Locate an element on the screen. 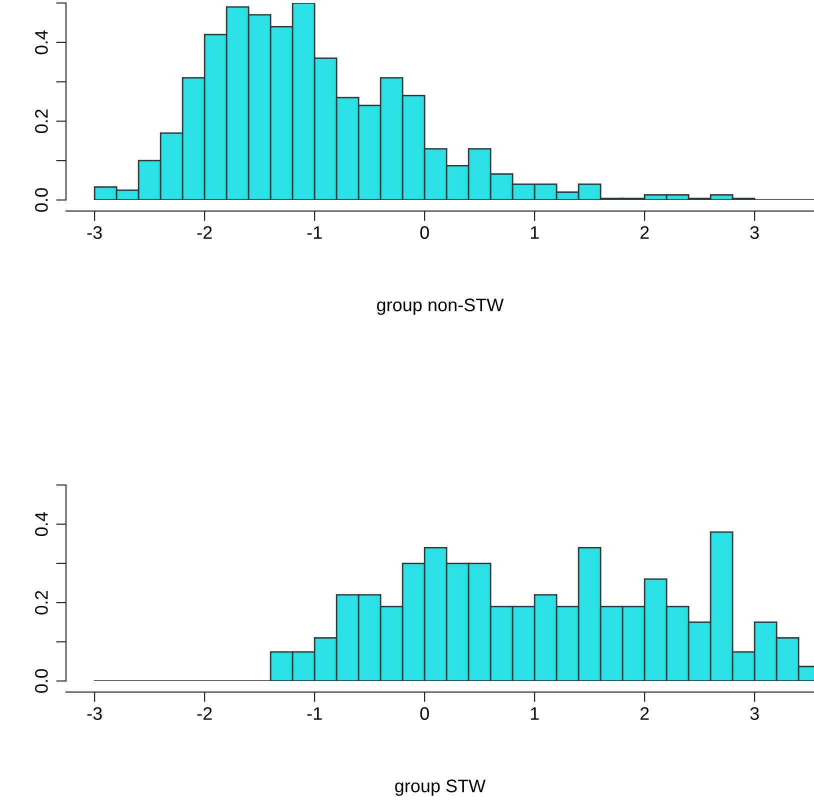 This screenshot has width=814, height=810. x-axis-title: group non-STW is located at coordinates (440, 306).